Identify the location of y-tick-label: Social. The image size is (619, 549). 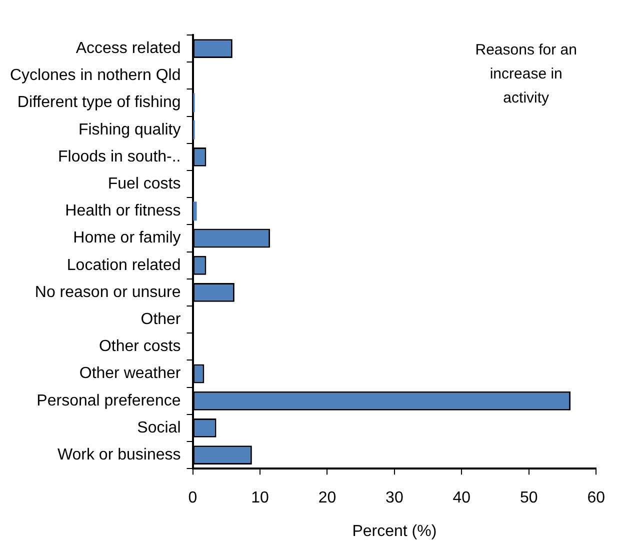
(159, 427).